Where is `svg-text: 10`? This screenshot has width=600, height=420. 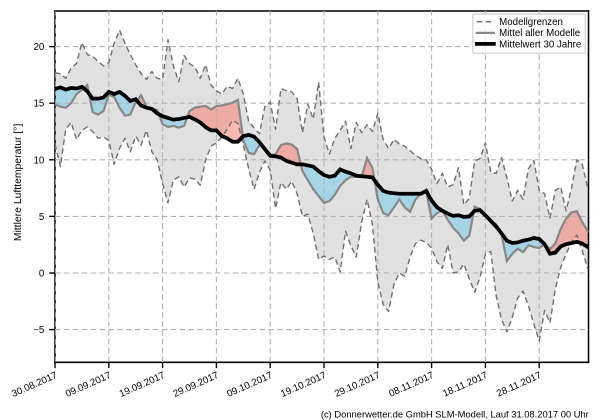 svg-text: 10 is located at coordinates (38, 160).